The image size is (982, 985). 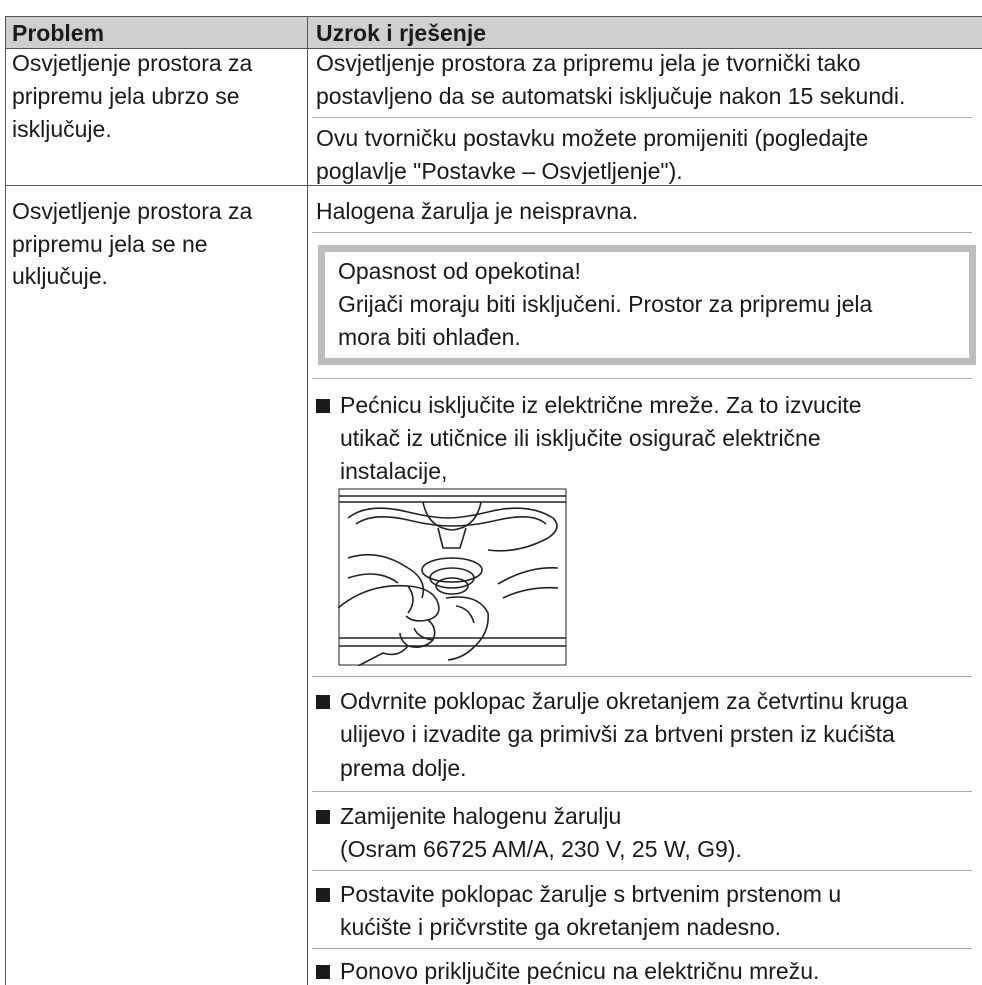 I want to click on warning-box, so click(x=647, y=305).